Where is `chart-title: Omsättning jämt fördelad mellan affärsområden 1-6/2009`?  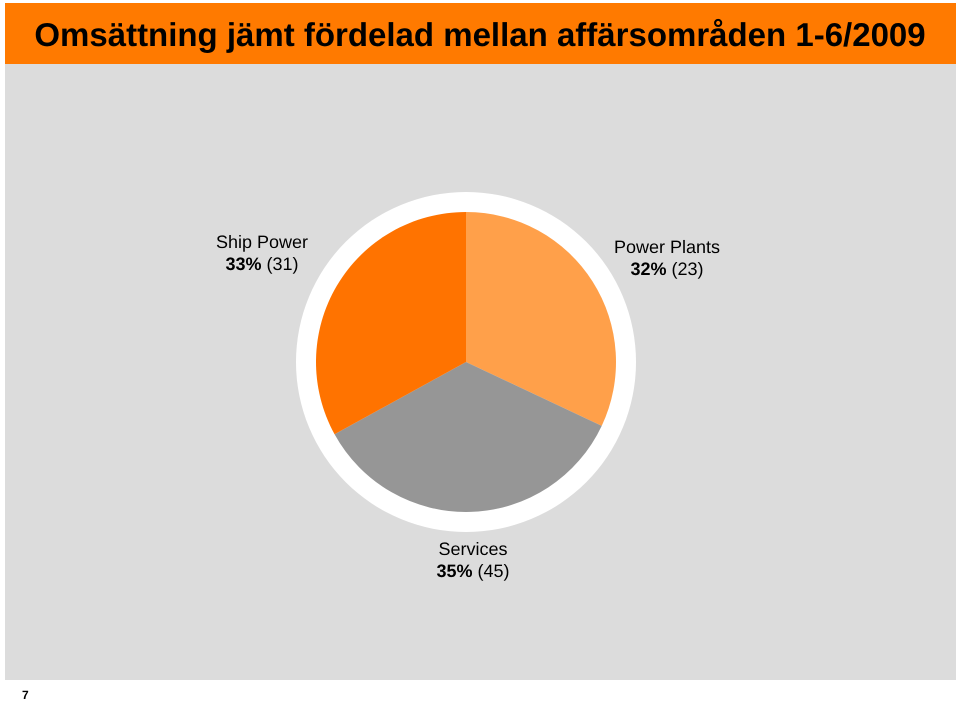
chart-title: Omsättning jämt fördelad mellan affärsområden 1-6/2009 is located at coordinates (480, 34).